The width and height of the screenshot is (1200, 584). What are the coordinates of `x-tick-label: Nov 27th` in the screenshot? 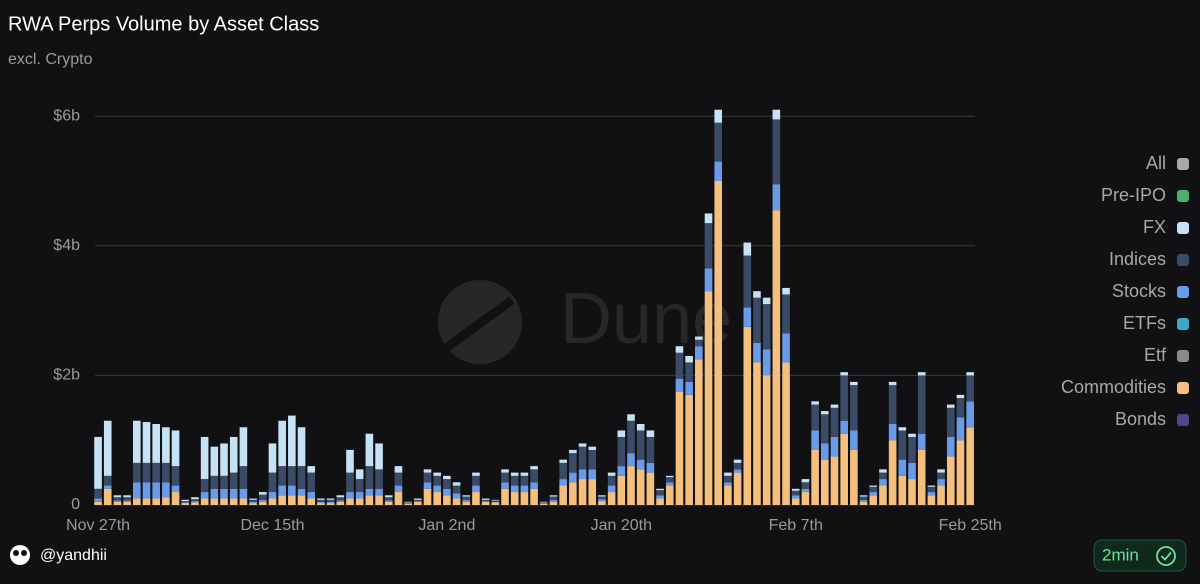 It's located at (98, 525).